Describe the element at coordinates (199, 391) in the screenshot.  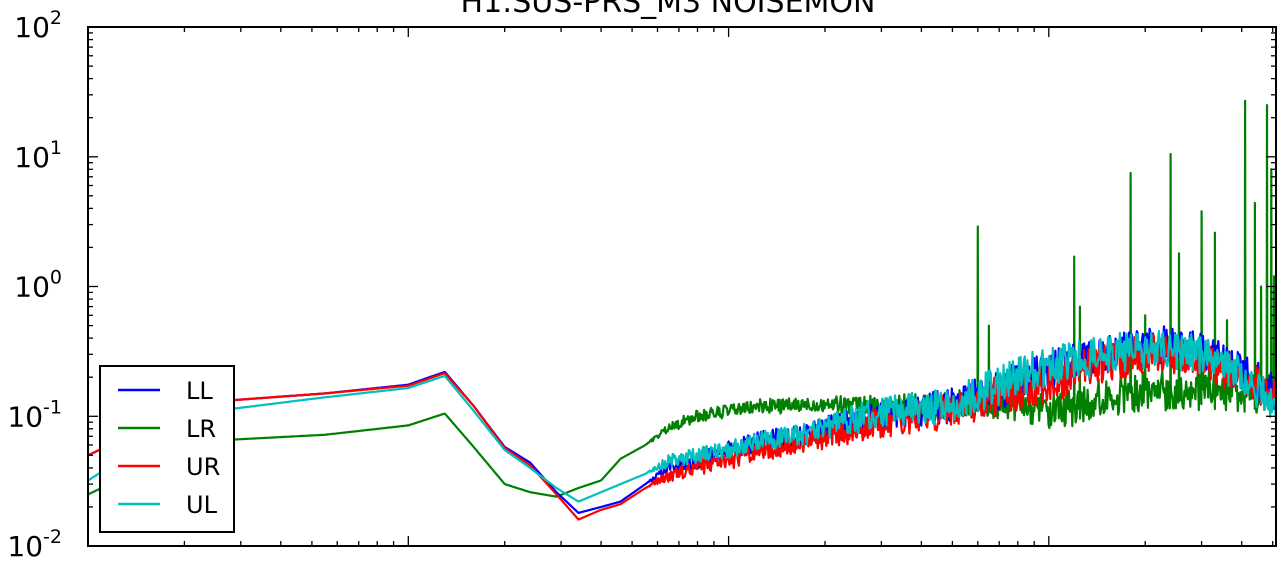
I see `legend-label-ll: LL` at that location.